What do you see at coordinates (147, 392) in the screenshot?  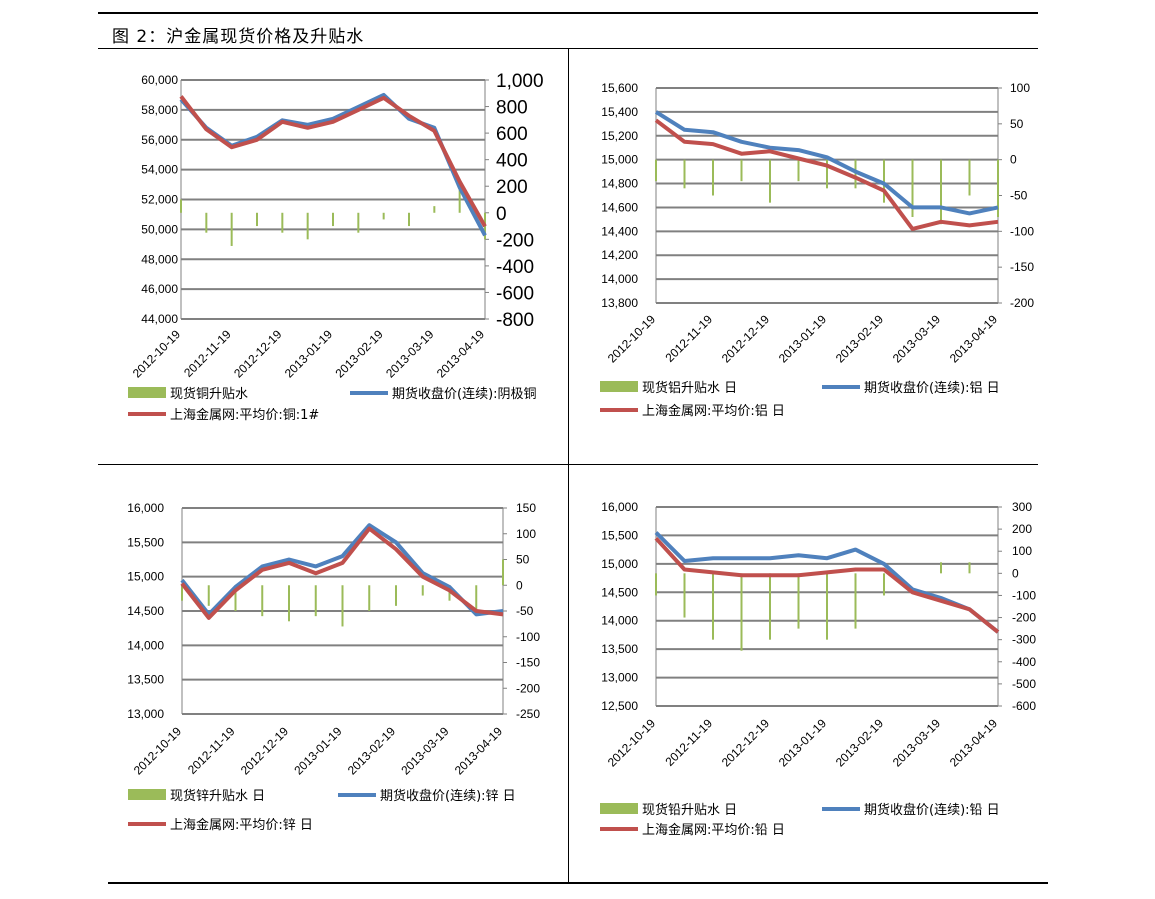 I see `copper-legend-swatch-basis` at bounding box center [147, 392].